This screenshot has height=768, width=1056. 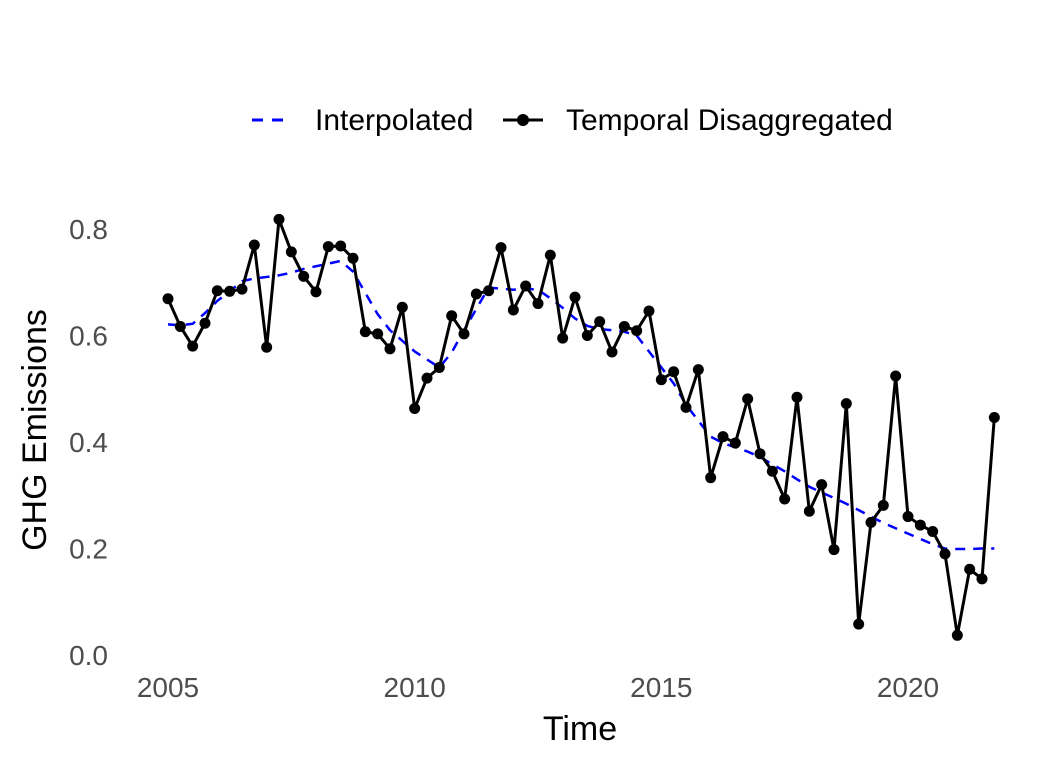 What do you see at coordinates (394, 120) in the screenshot?
I see `legend-label-interpolated: Interpolated` at bounding box center [394, 120].